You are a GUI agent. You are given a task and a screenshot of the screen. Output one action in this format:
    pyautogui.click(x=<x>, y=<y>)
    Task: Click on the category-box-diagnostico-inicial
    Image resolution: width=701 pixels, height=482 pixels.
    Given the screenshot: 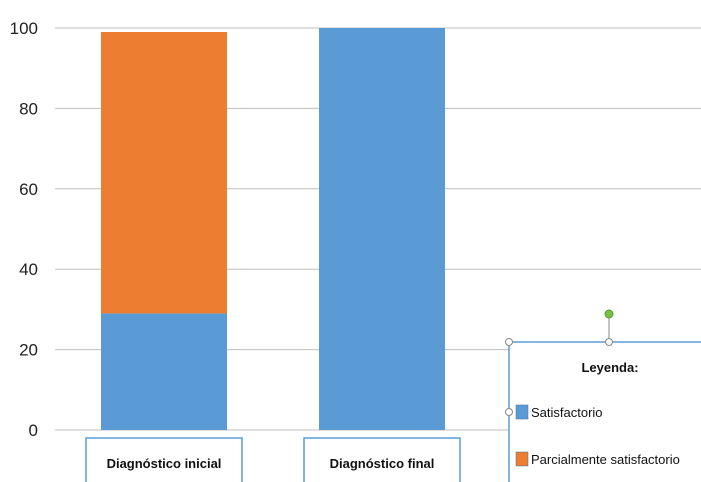 What is the action you would take?
    pyautogui.click(x=164, y=459)
    